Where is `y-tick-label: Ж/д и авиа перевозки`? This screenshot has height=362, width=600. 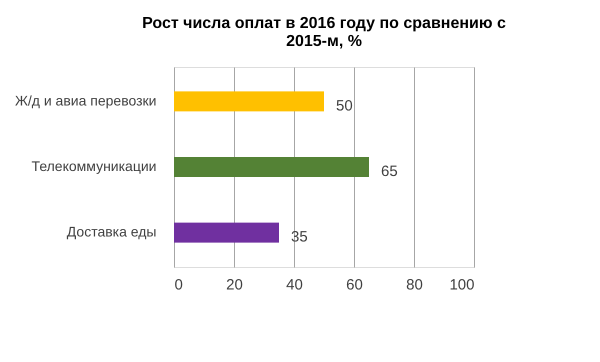 y-tick-label: Ж/д и авиа перевозки is located at coordinates (85, 100).